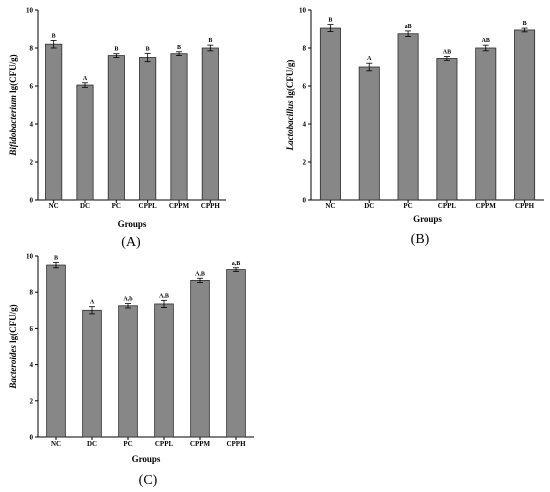 The height and width of the screenshot is (492, 550). I want to click on significance-label: aB, so click(408, 27).